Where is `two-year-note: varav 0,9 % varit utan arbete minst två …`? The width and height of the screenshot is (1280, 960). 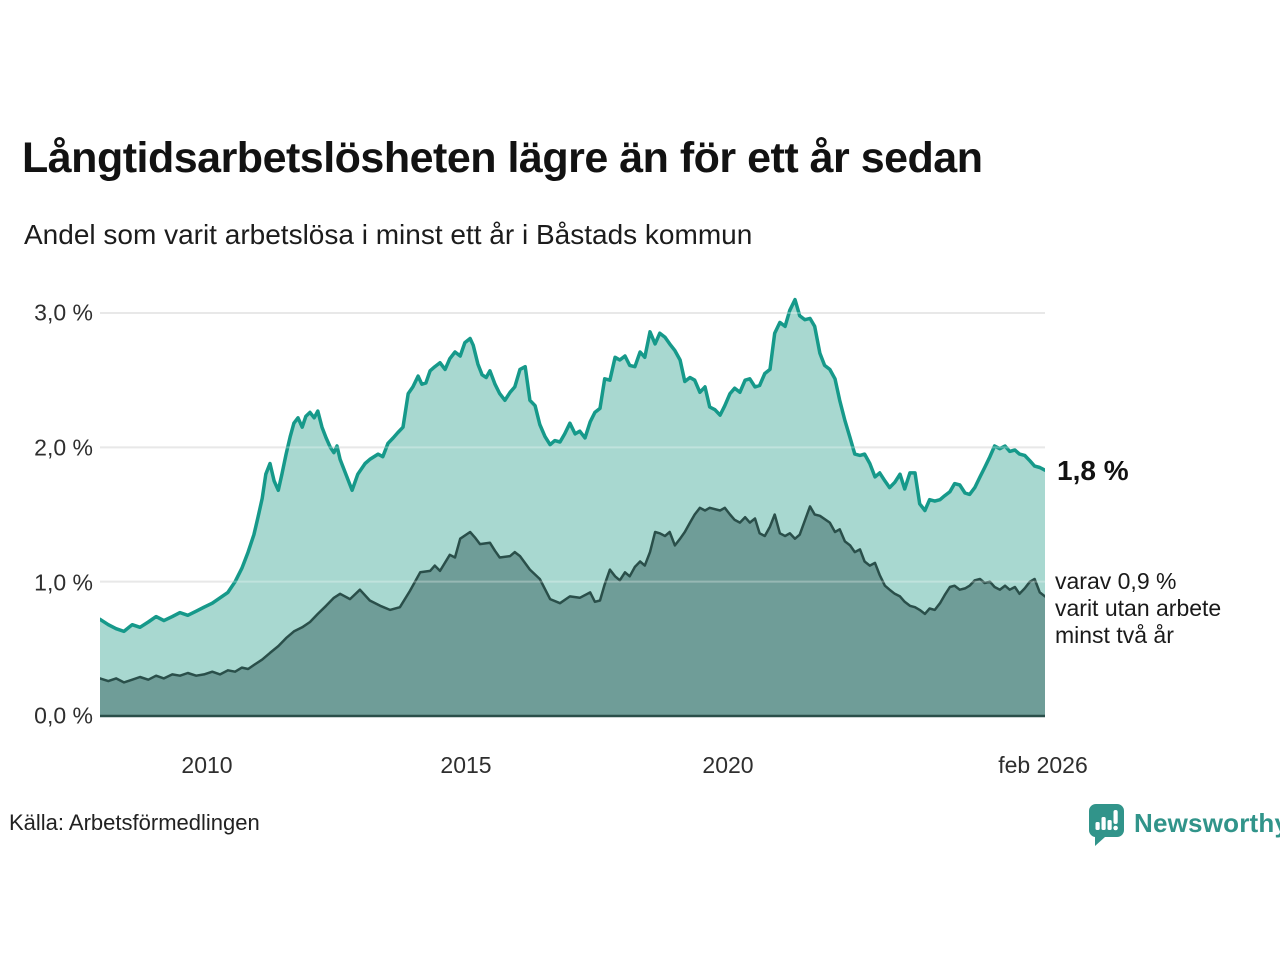 two-year-note: varav 0,9 % varit utan arbete minst två … is located at coordinates (1138, 608).